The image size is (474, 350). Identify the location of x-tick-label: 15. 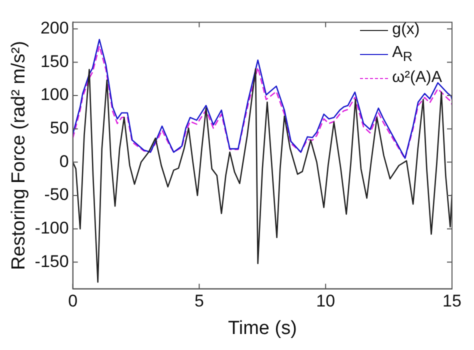
(452, 301).